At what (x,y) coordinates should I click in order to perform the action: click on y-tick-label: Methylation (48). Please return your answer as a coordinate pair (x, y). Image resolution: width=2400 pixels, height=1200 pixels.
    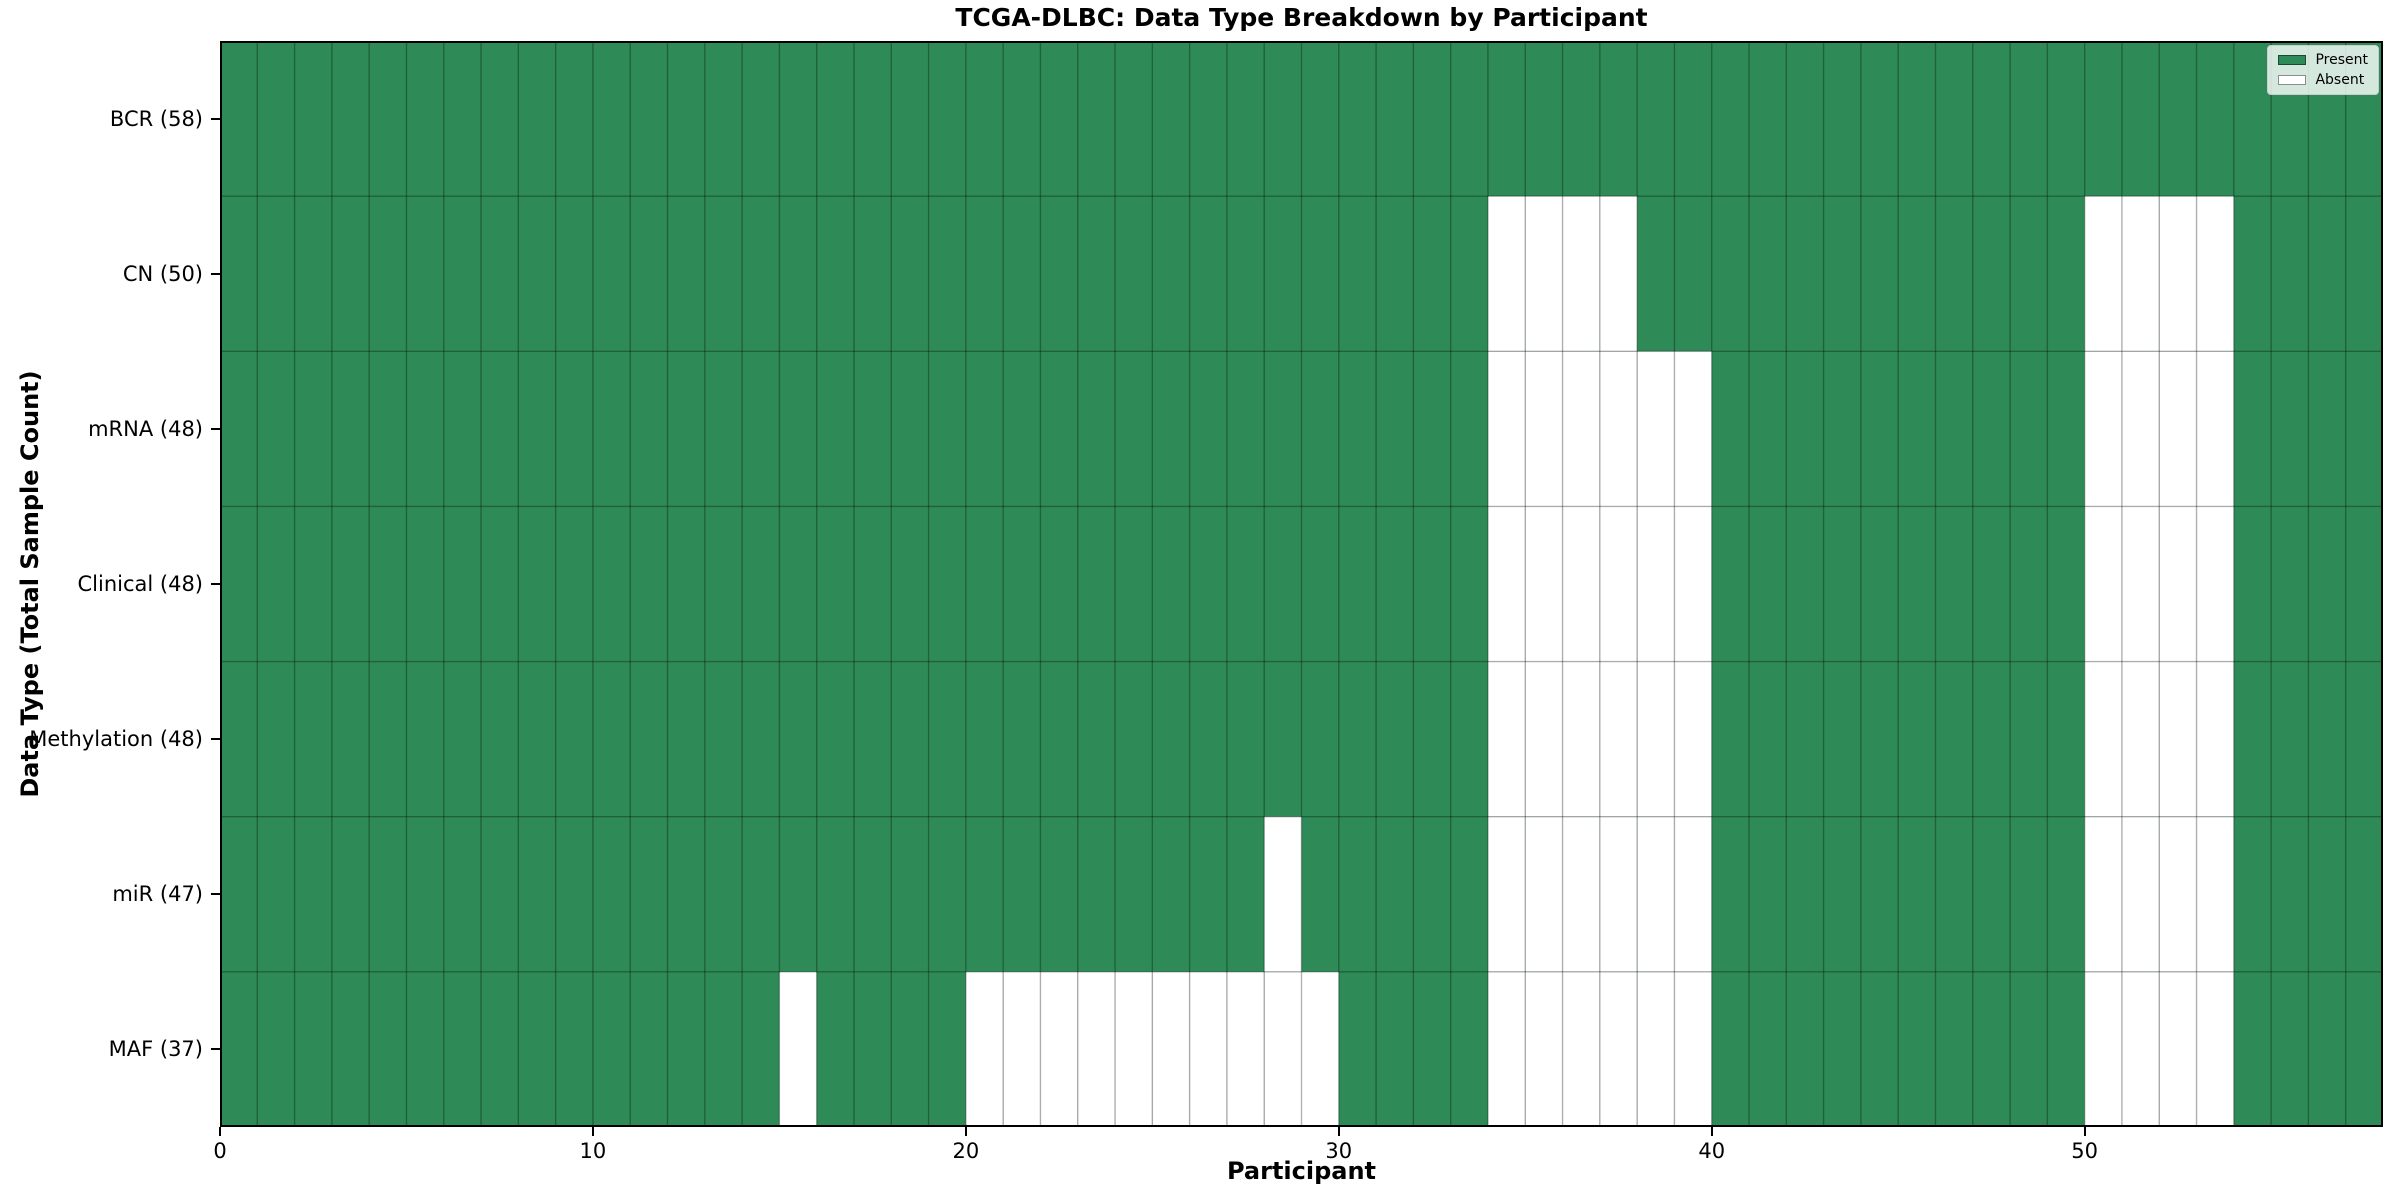
    Looking at the image, I should click on (116, 739).